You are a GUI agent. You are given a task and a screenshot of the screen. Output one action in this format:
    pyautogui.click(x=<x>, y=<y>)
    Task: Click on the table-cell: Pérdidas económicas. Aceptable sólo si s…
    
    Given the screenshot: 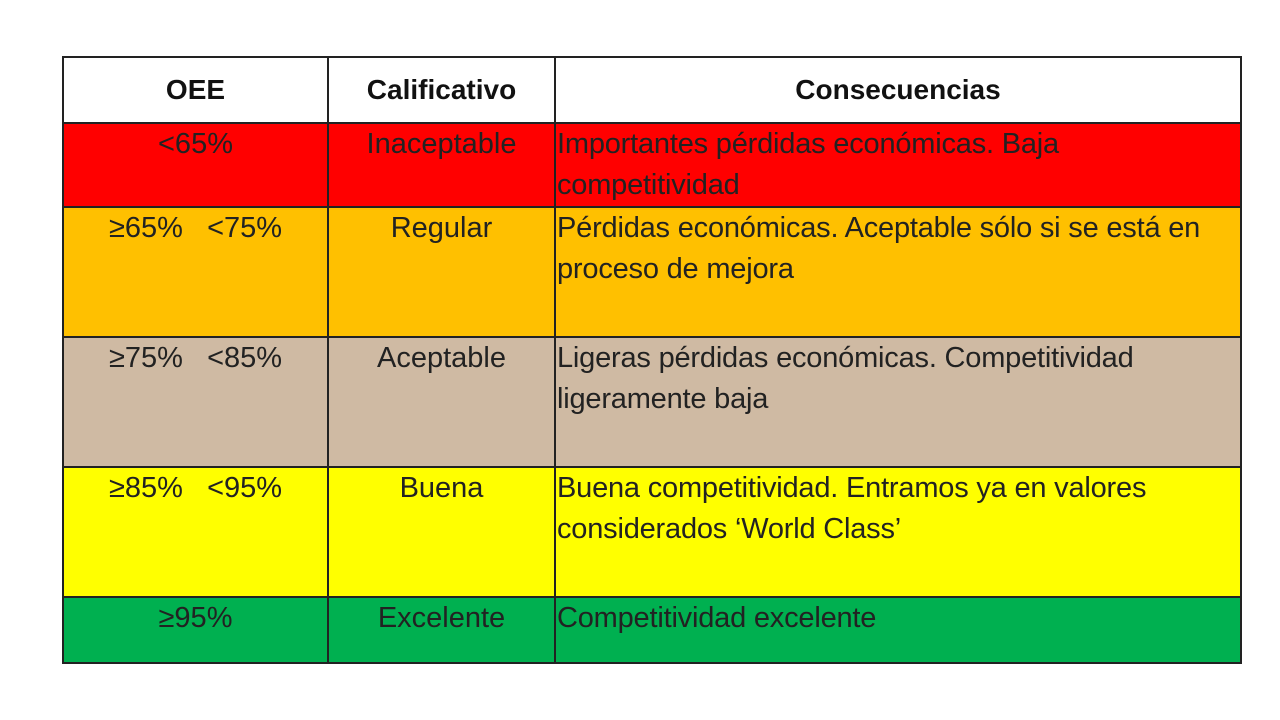 What is the action you would take?
    pyautogui.click(x=898, y=272)
    